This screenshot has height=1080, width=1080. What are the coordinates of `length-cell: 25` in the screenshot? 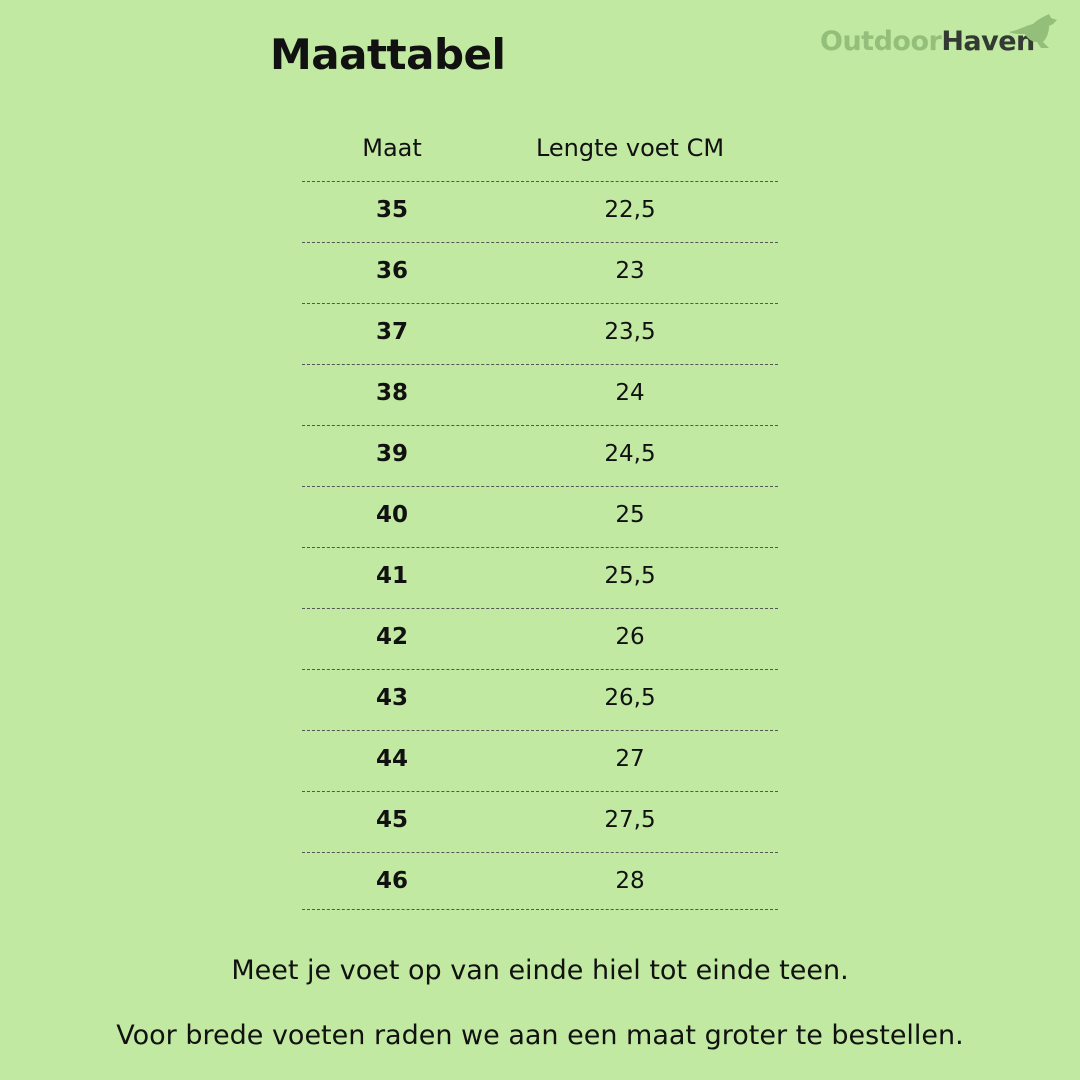 It's located at (630, 515).